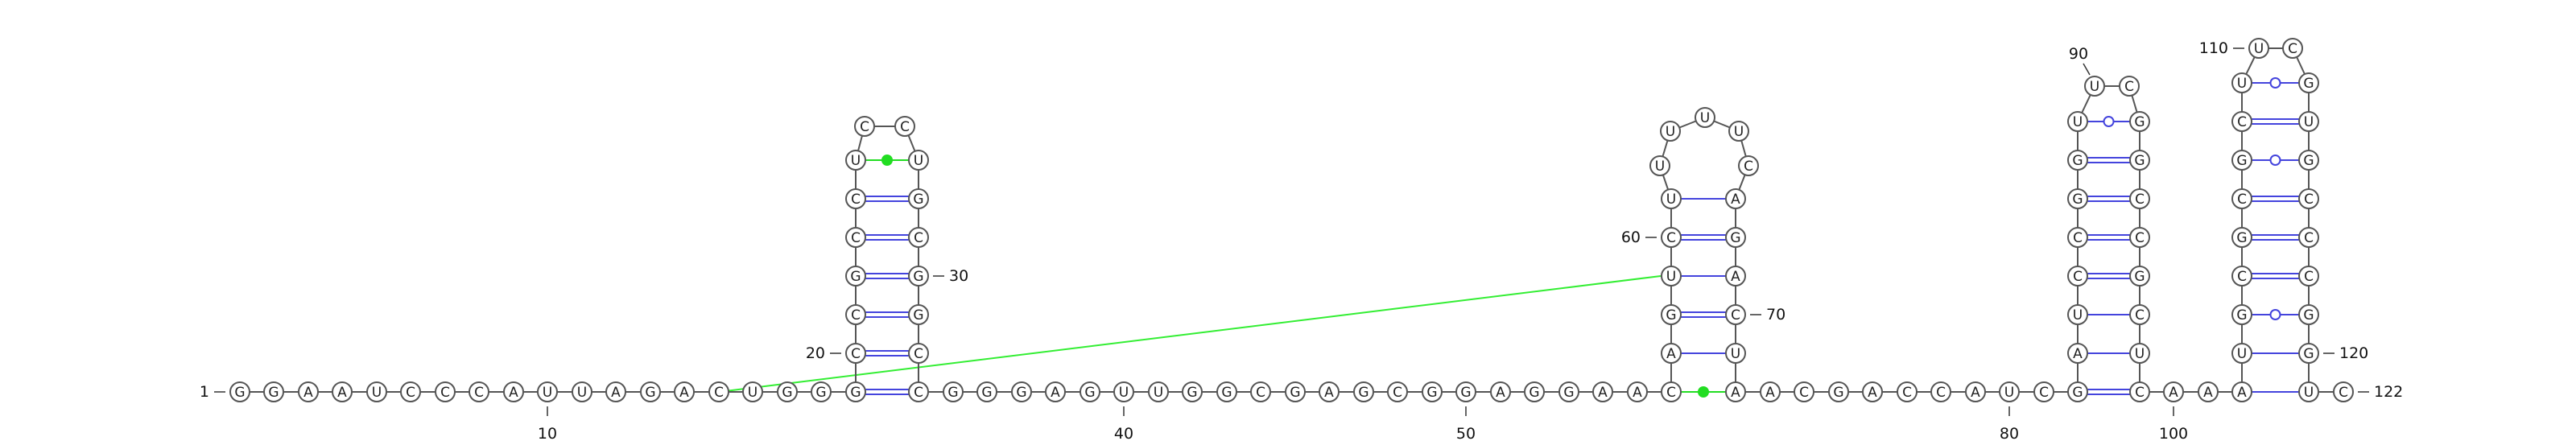  I want to click on pair-noncanonical-dot, so click(887, 160).